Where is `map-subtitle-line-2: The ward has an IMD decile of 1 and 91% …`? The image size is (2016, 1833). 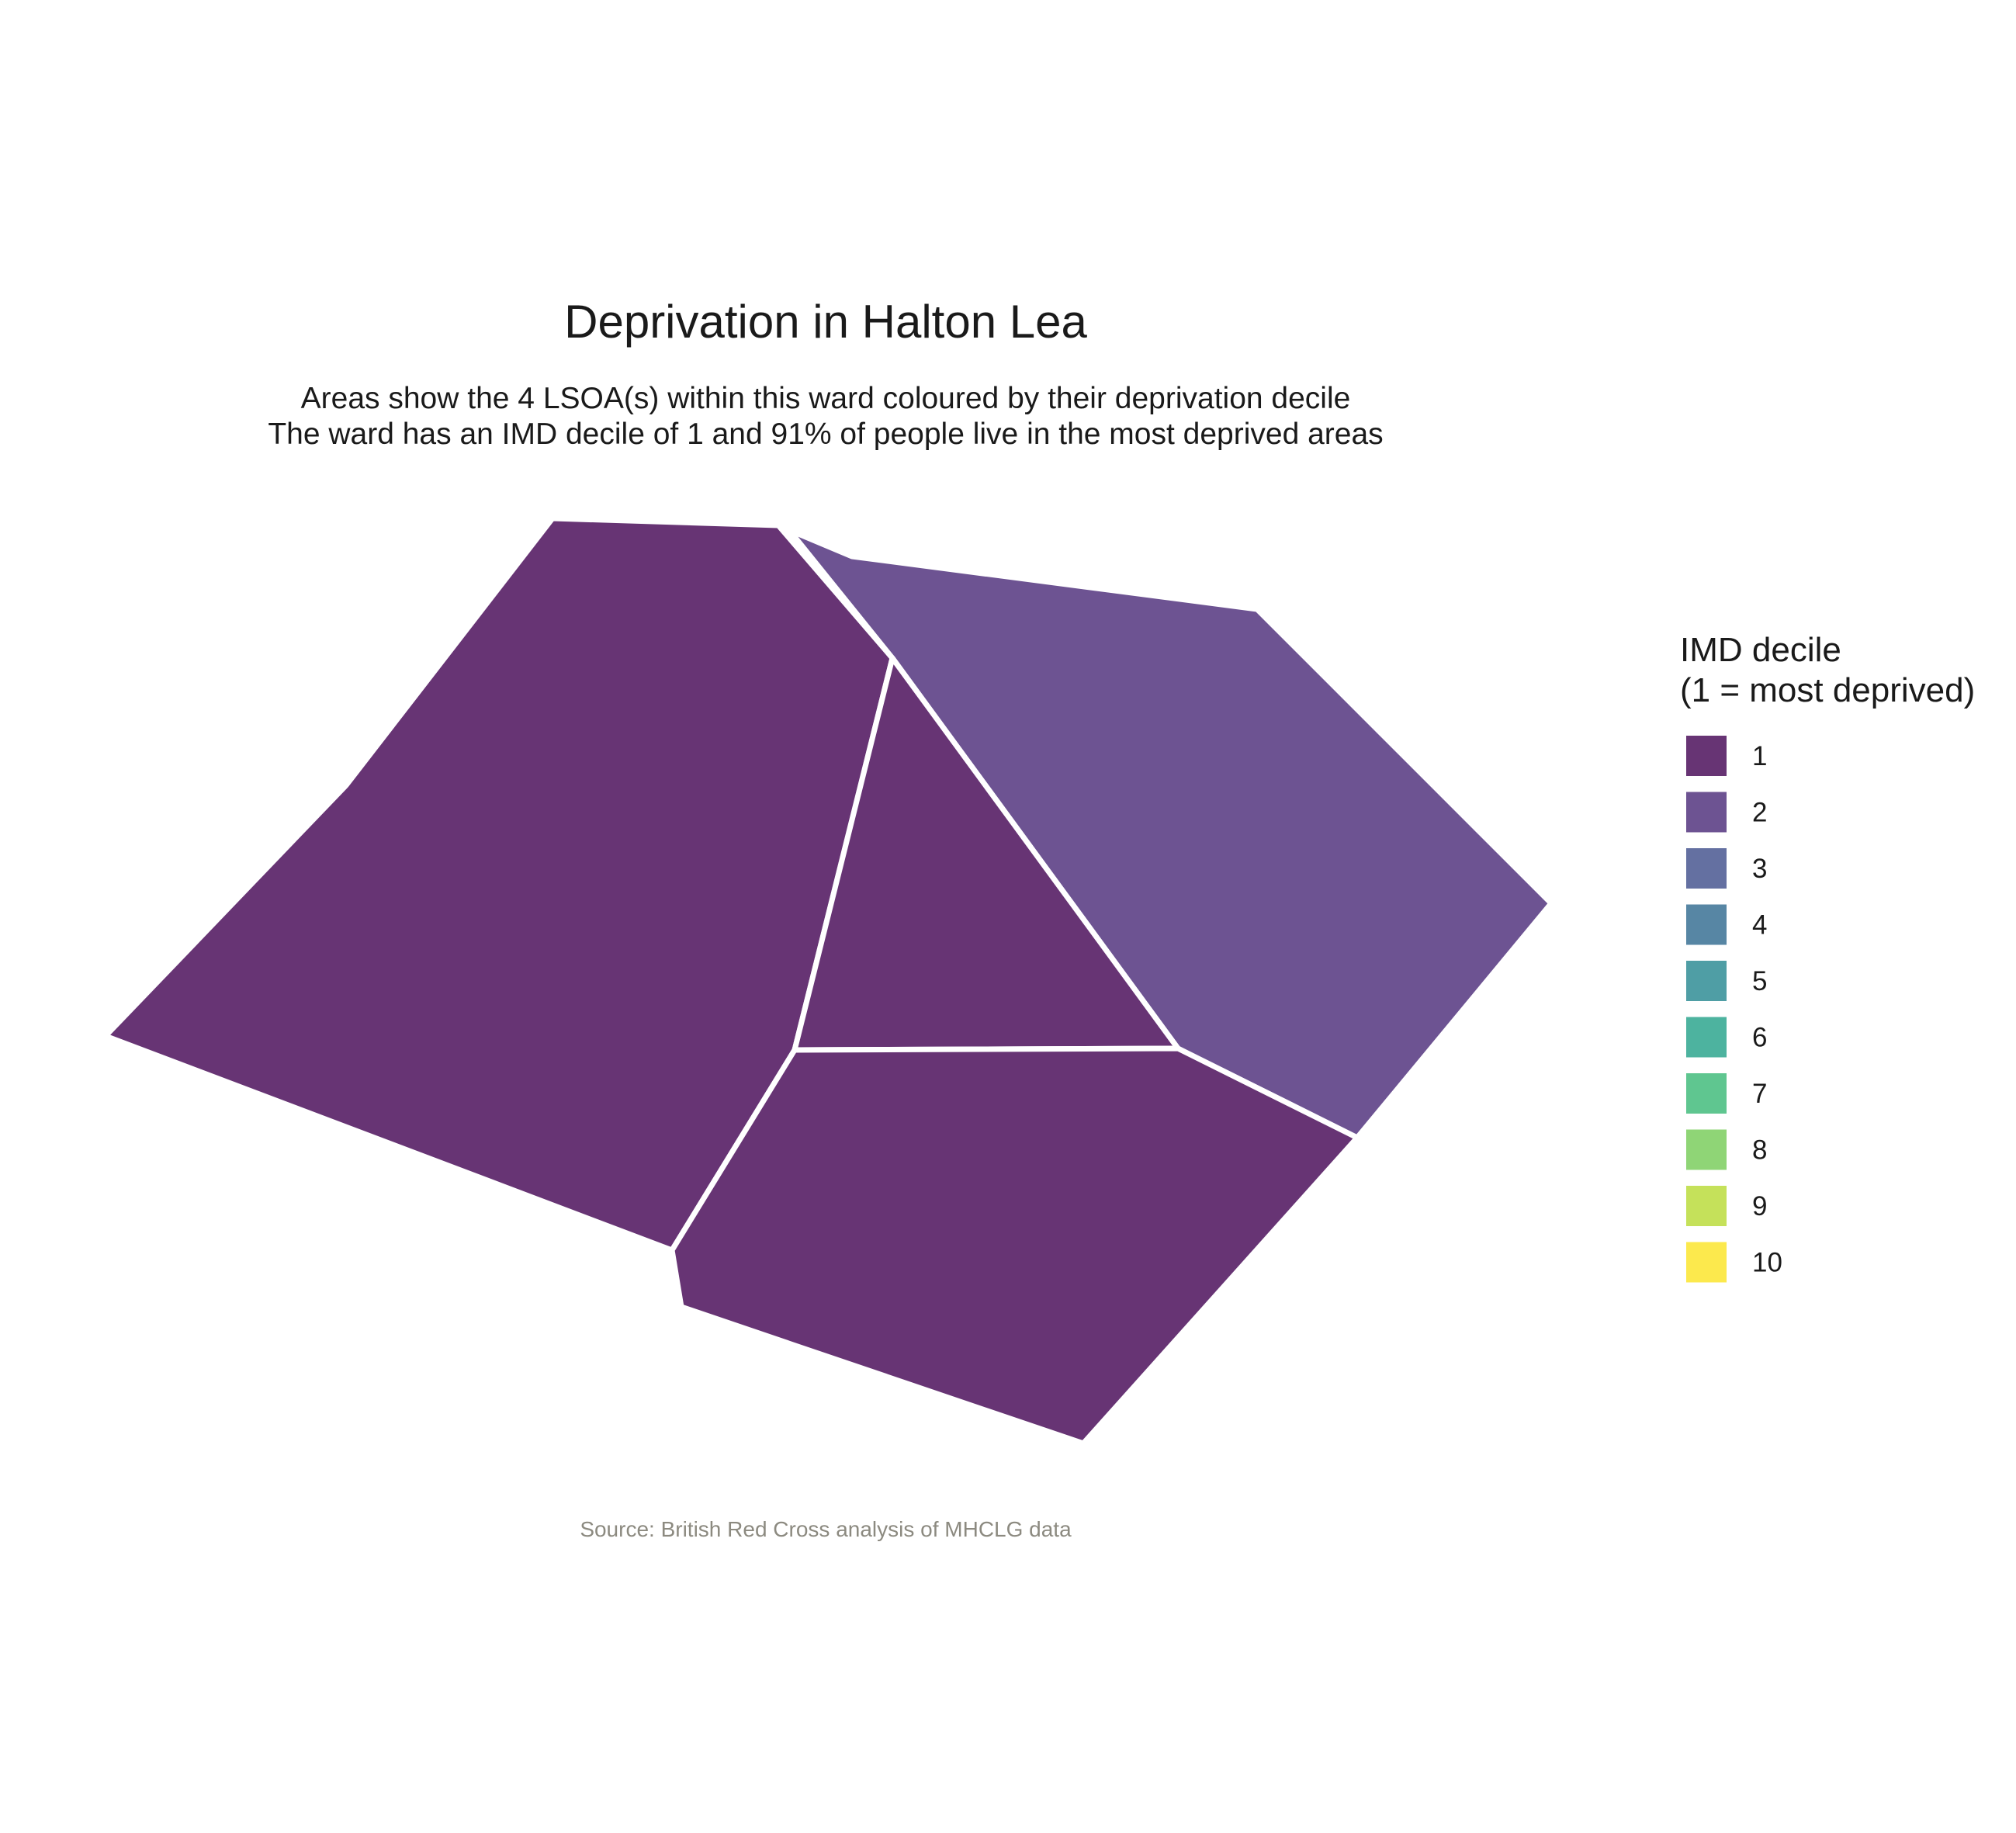 map-subtitle-line-2: The ward has an IMD decile of 1 and 91% … is located at coordinates (825, 434).